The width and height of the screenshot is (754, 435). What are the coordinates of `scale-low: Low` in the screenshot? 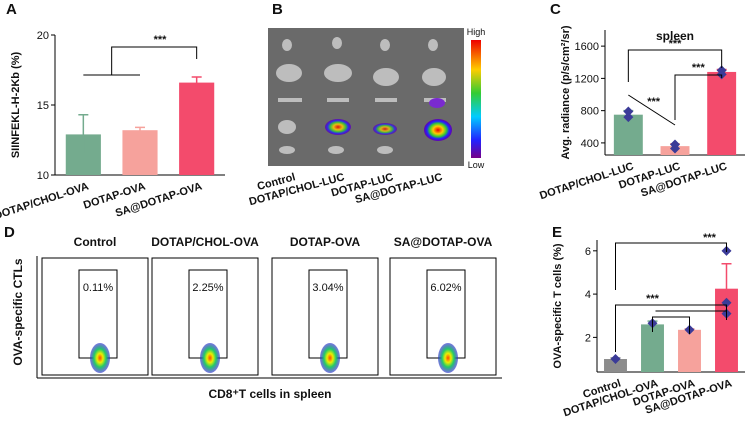 It's located at (476, 165).